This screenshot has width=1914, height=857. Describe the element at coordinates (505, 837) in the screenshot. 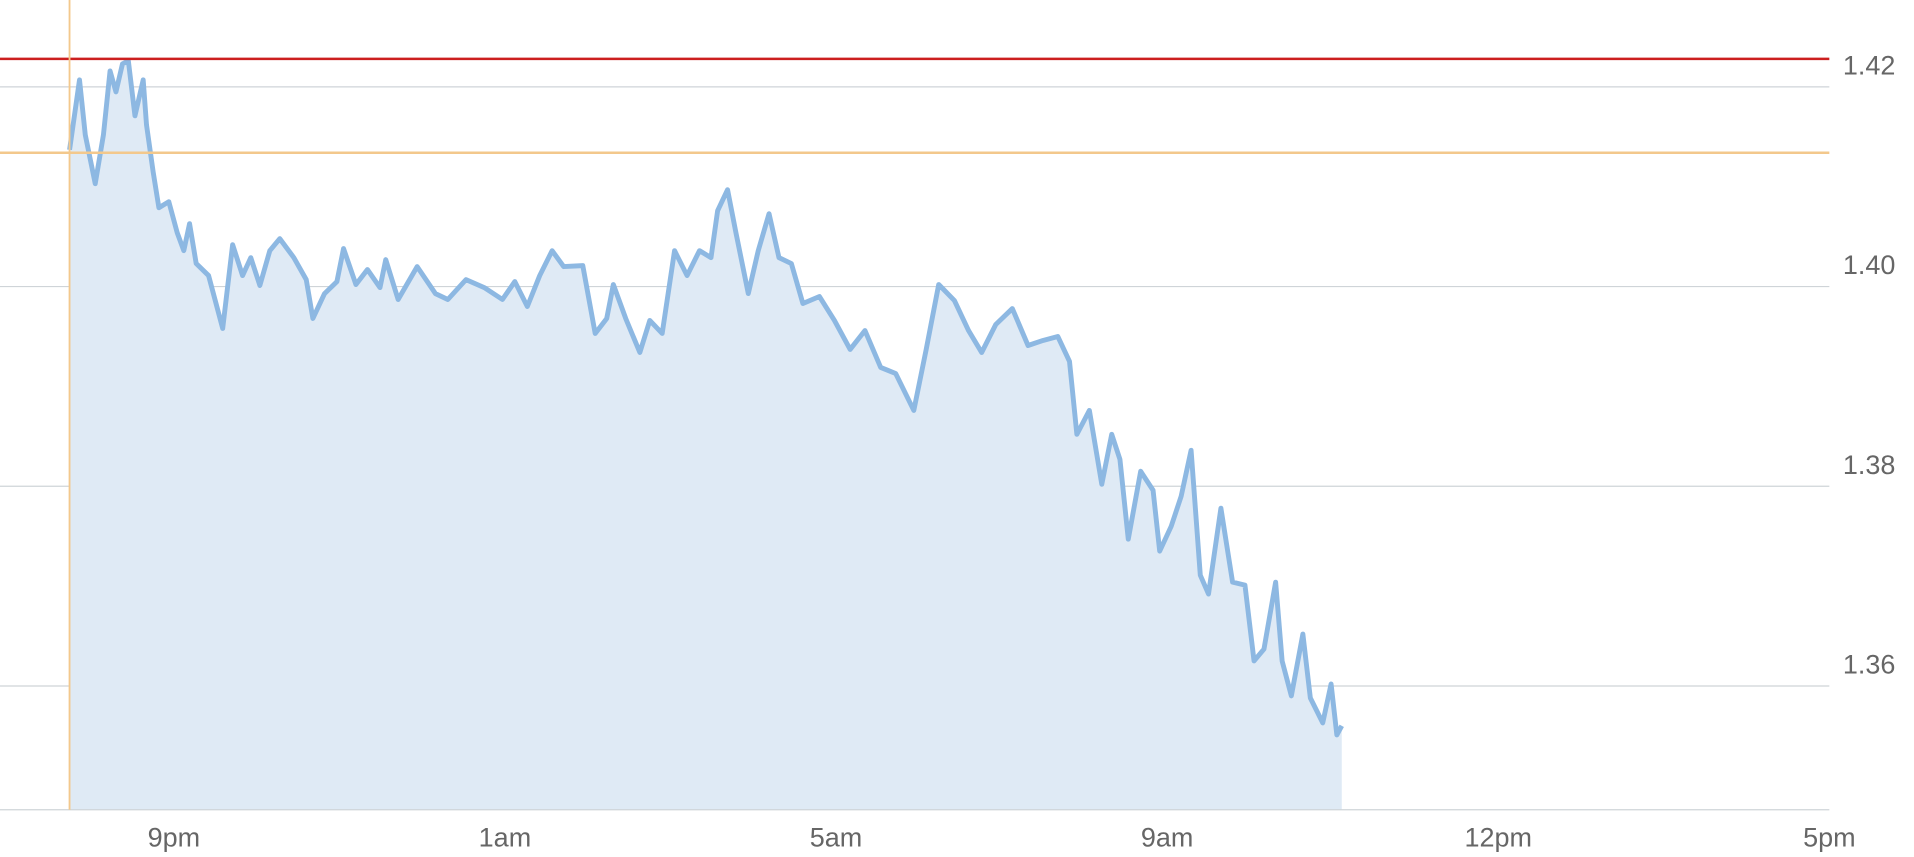

I see `x-tick-label: 1am` at that location.